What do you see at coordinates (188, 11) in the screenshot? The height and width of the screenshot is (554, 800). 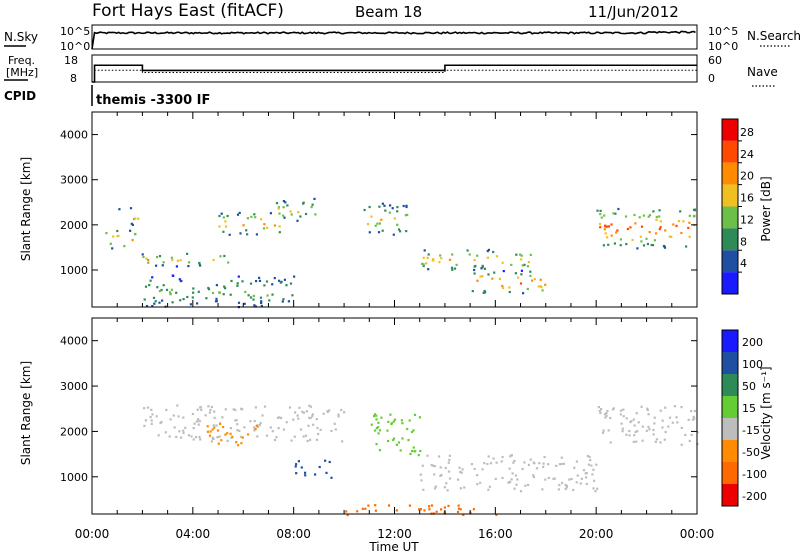 I see `station-title: Fort Hays East (fitACF)` at bounding box center [188, 11].